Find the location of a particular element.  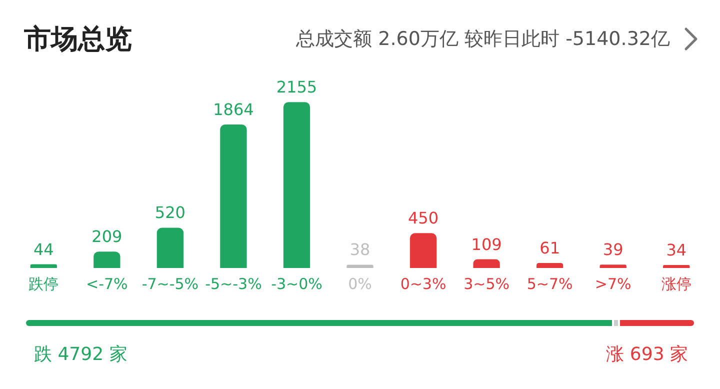

data-label: 61 is located at coordinates (550, 248).